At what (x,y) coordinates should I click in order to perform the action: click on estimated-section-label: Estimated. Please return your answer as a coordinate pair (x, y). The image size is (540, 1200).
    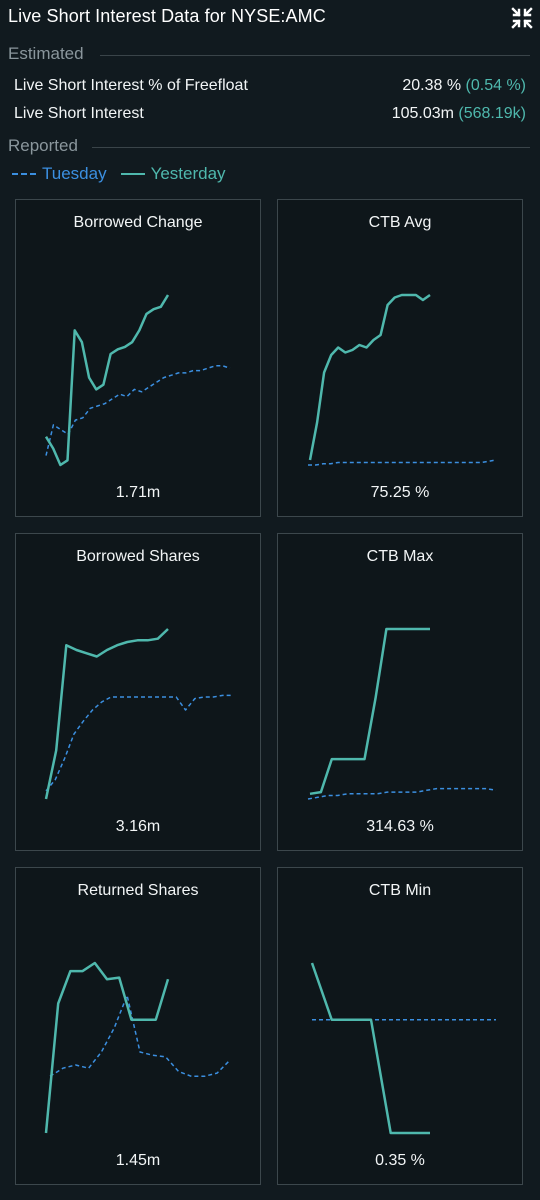
    Looking at the image, I should click on (46, 53).